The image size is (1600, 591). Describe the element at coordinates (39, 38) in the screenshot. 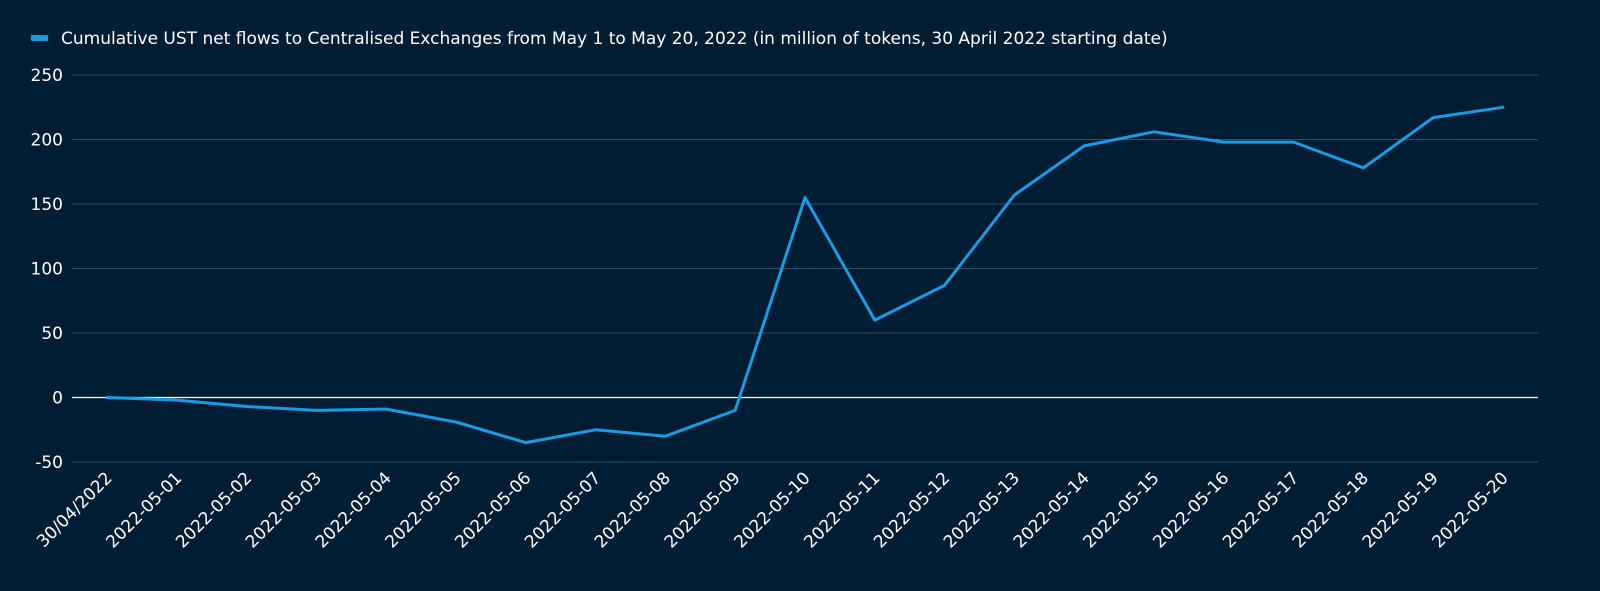

I see `legend-swatch` at that location.